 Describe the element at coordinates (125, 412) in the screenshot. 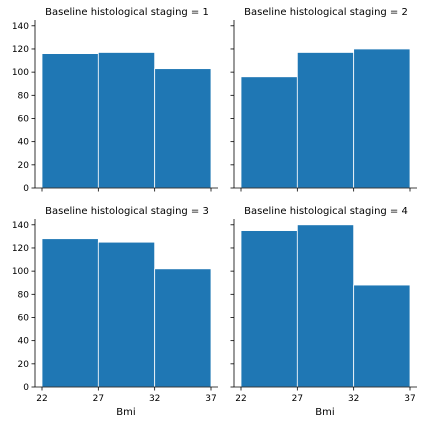

I see `x-axis-label-left: Bmi` at that location.